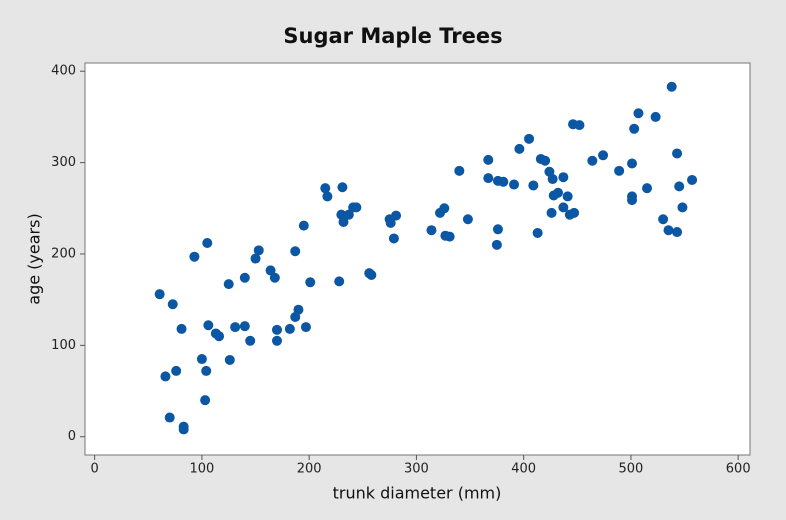  I want to click on chart-title: Sugar Maple Trees, so click(392, 36).